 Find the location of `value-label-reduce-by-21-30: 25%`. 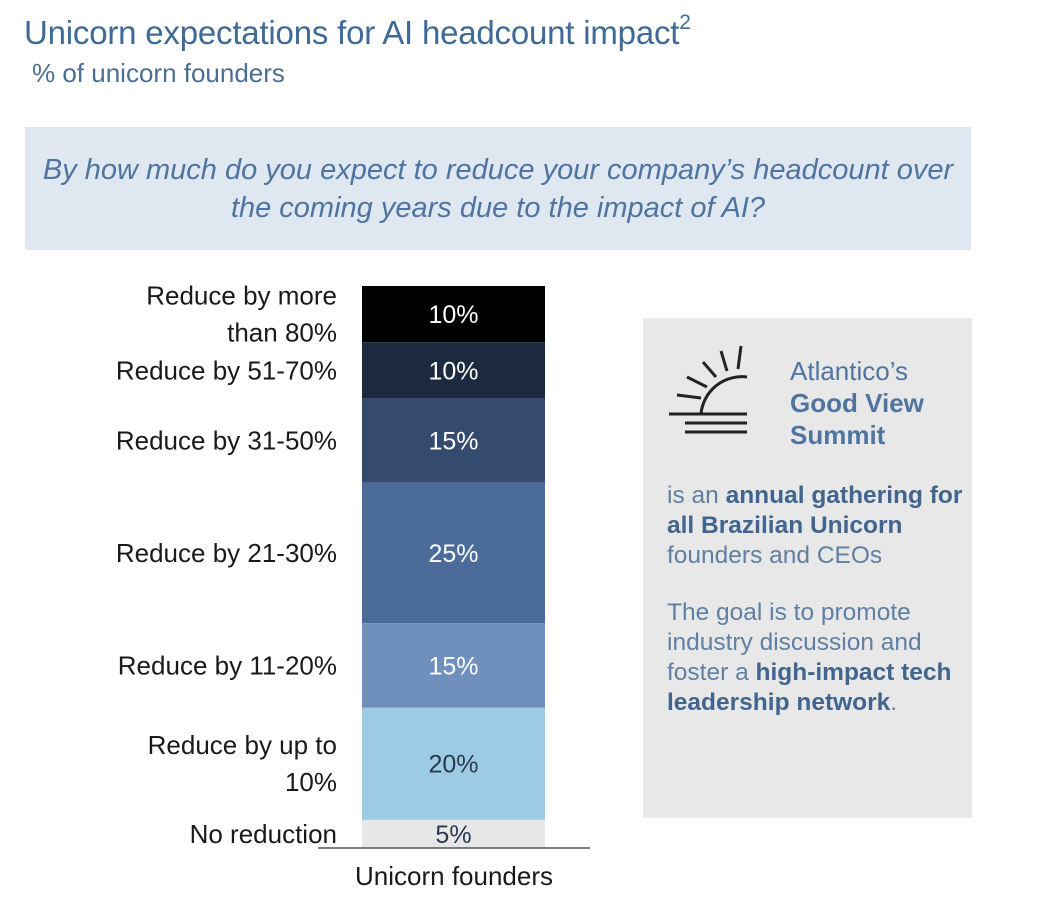

value-label-reduce-by-21-30: 25% is located at coordinates (453, 554).